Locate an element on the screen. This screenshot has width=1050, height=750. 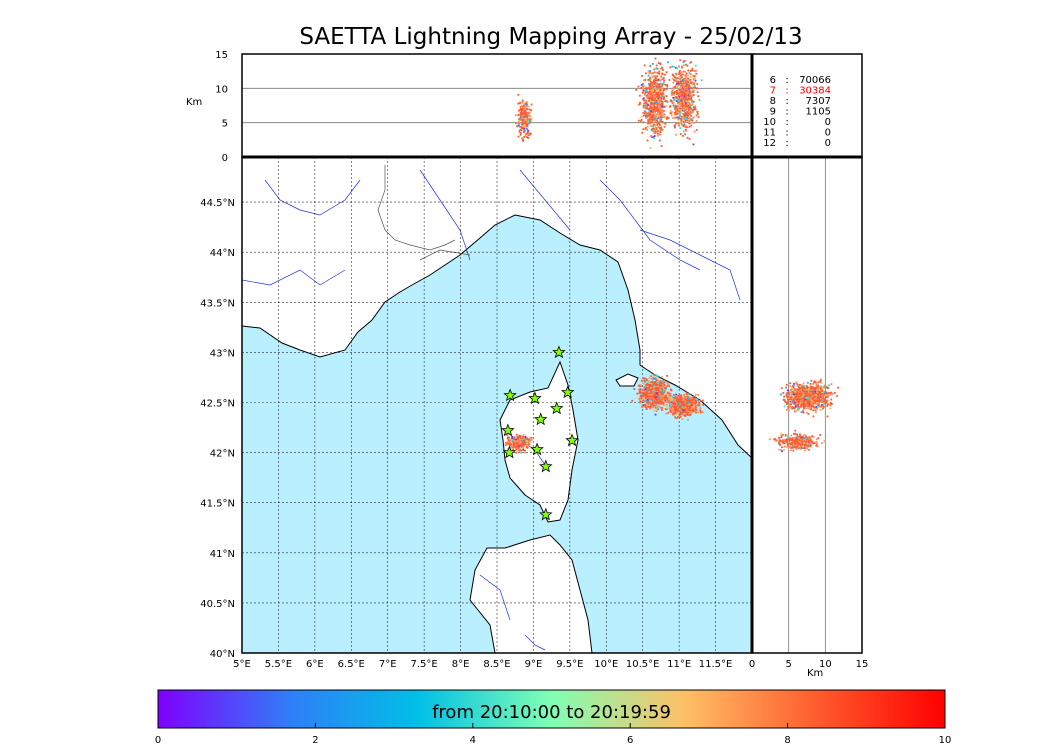
top-altitude-axis-label: Km is located at coordinates (194, 102).